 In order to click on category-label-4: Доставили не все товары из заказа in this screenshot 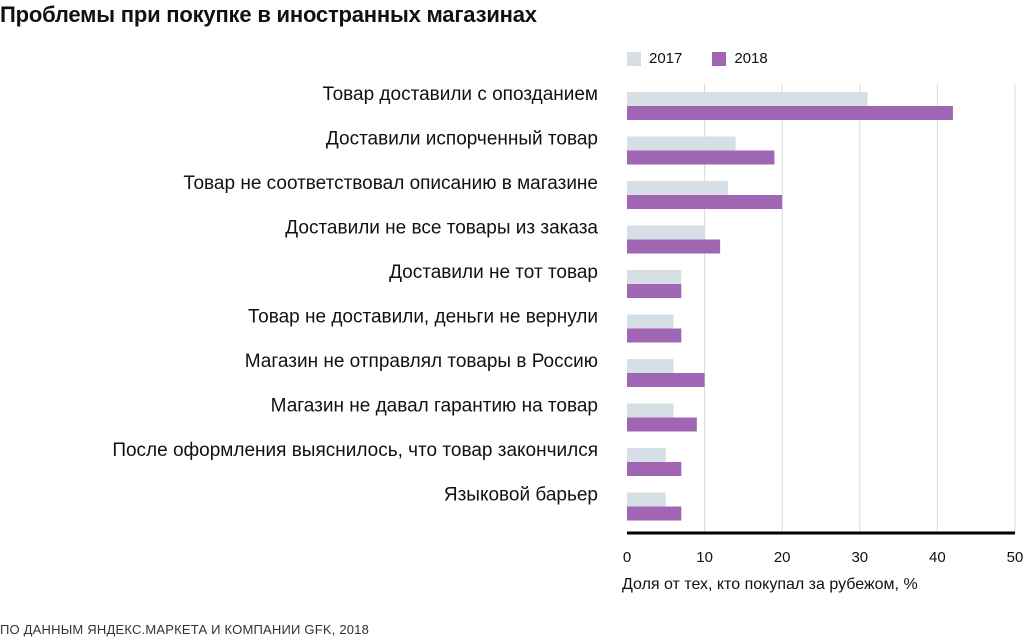, I will do `click(441, 228)`.